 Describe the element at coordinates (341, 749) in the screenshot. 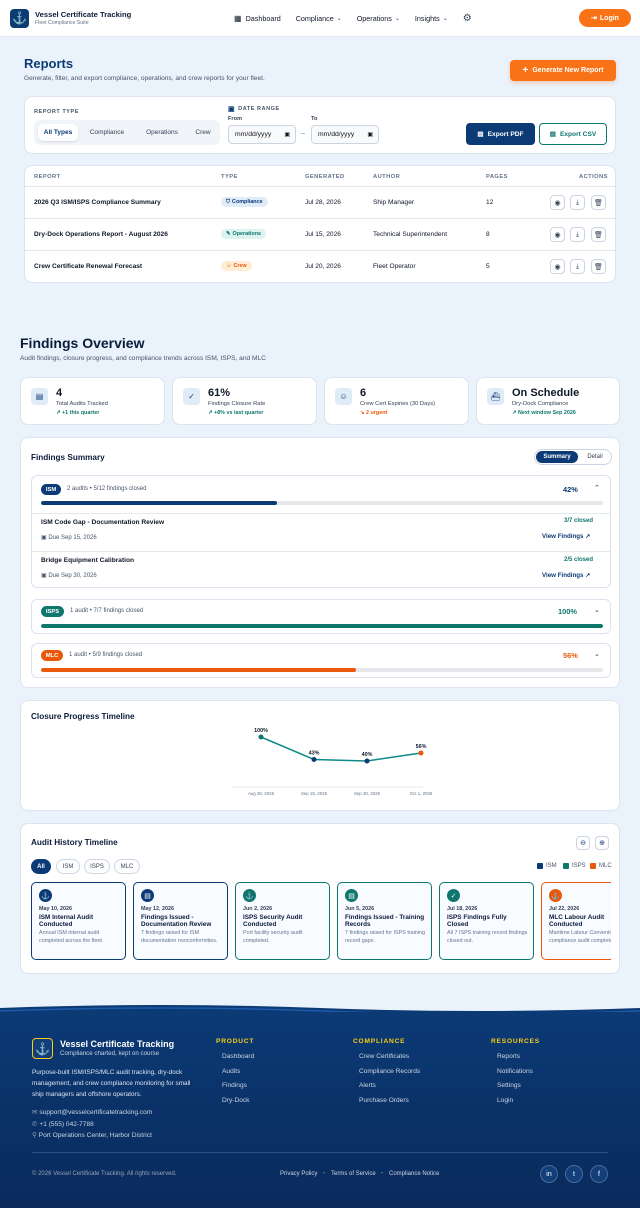

I see `series-line` at that location.